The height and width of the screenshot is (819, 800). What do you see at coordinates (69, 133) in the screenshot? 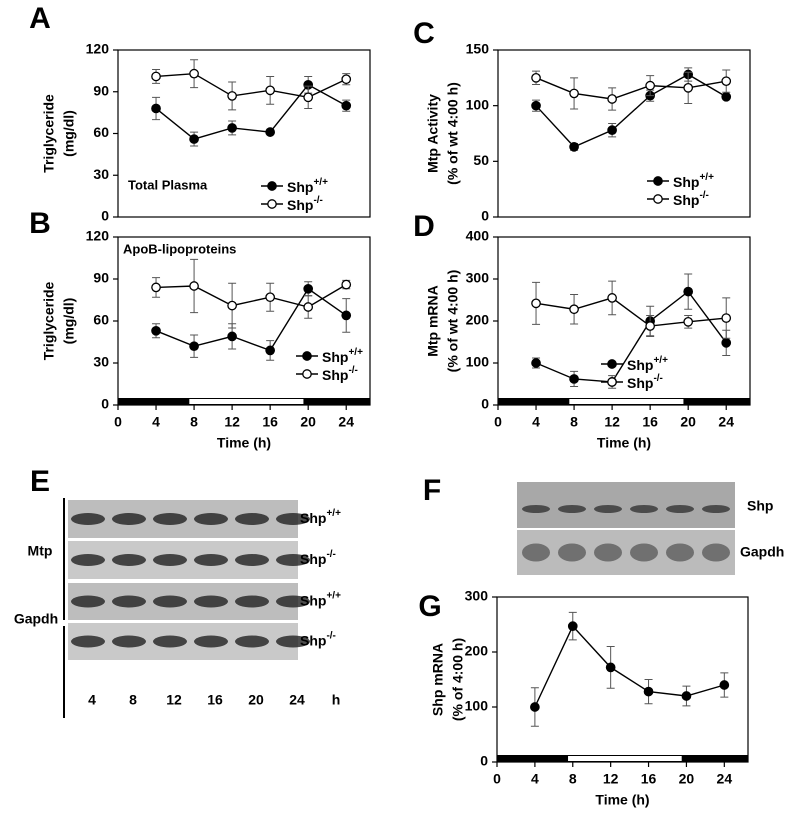
I see `y-axis-label: (mg/dl)` at bounding box center [69, 133].